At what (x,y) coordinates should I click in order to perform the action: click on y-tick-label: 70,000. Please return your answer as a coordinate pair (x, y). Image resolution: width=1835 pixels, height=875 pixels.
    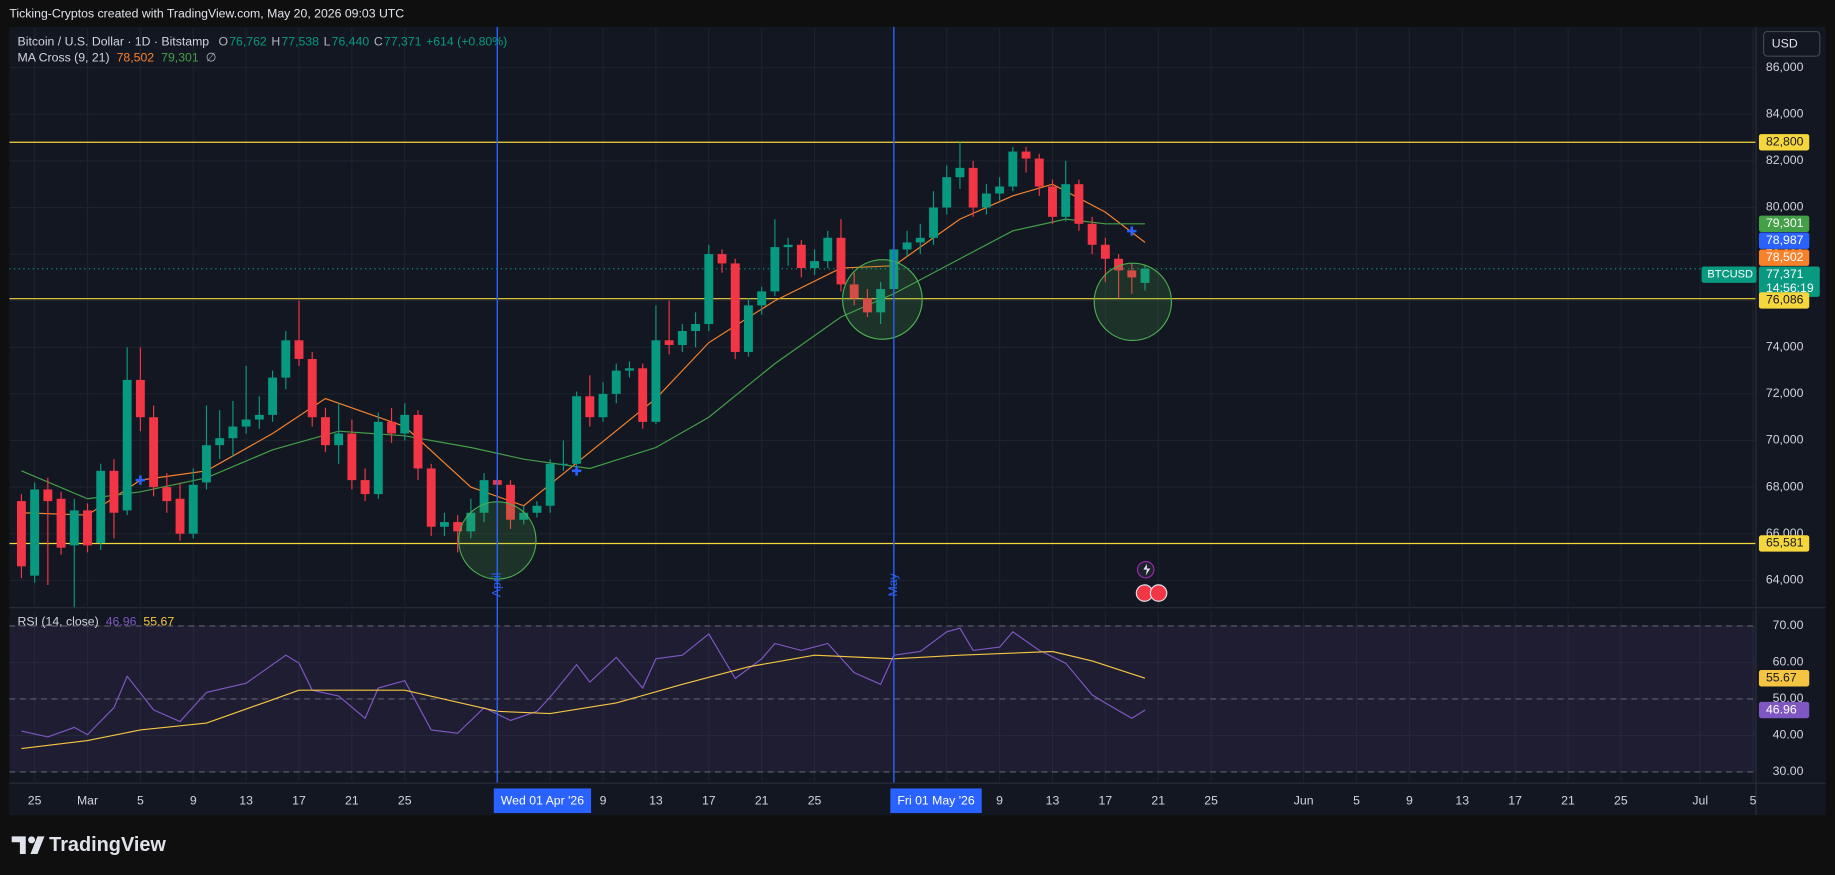
    Looking at the image, I should click on (1785, 440).